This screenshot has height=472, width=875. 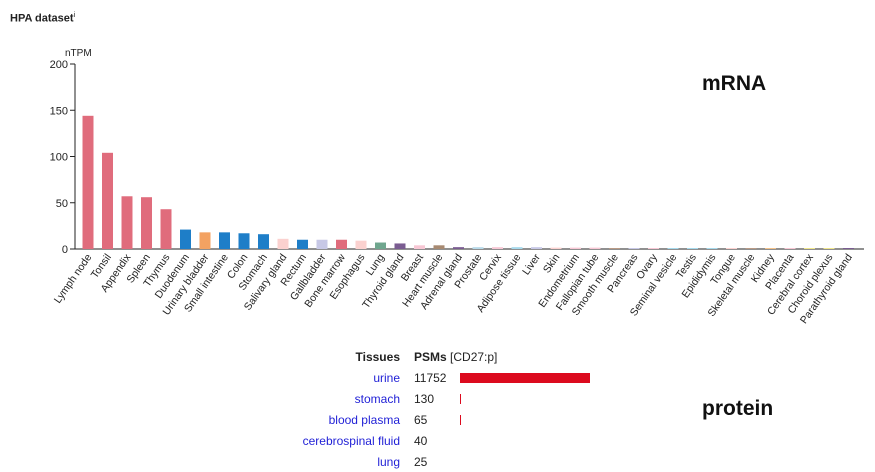 What do you see at coordinates (450, 398) in the screenshot?
I see `protein-row: stomach 130` at bounding box center [450, 398].